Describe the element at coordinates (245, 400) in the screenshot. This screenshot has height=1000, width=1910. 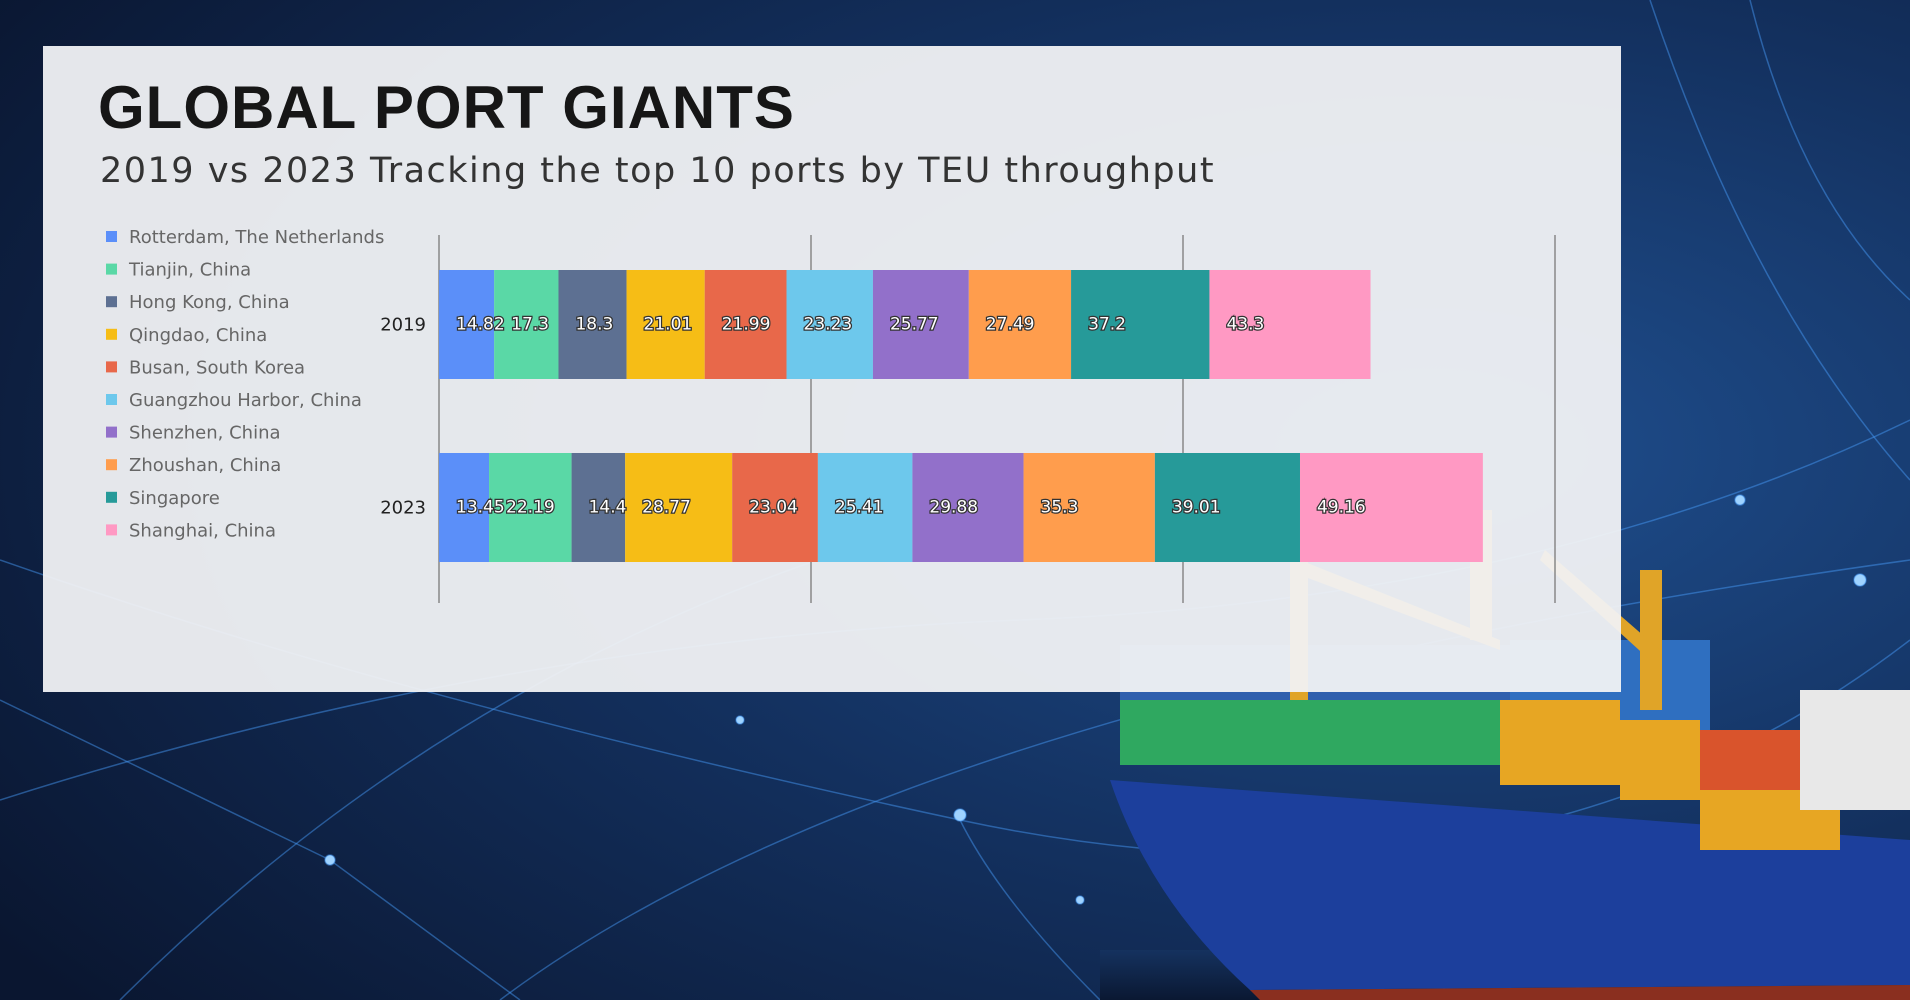
I see `legend-label: Guangzhou Harbor, China` at that location.